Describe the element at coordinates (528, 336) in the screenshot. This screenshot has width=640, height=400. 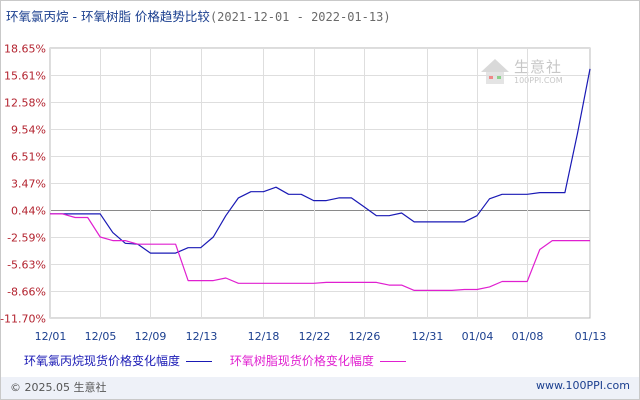
I see `x-tick-label: 01/08` at that location.